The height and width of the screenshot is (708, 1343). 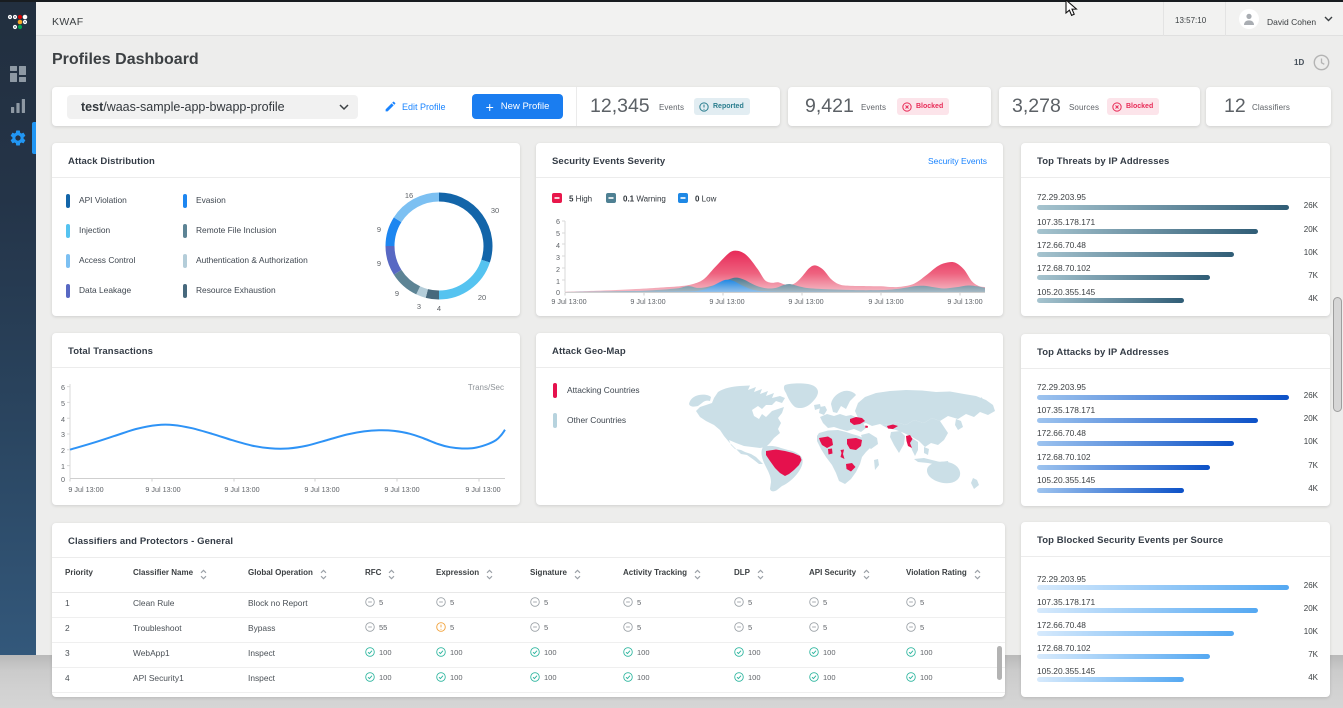 I want to click on svg-text: 16, so click(x=409, y=195).